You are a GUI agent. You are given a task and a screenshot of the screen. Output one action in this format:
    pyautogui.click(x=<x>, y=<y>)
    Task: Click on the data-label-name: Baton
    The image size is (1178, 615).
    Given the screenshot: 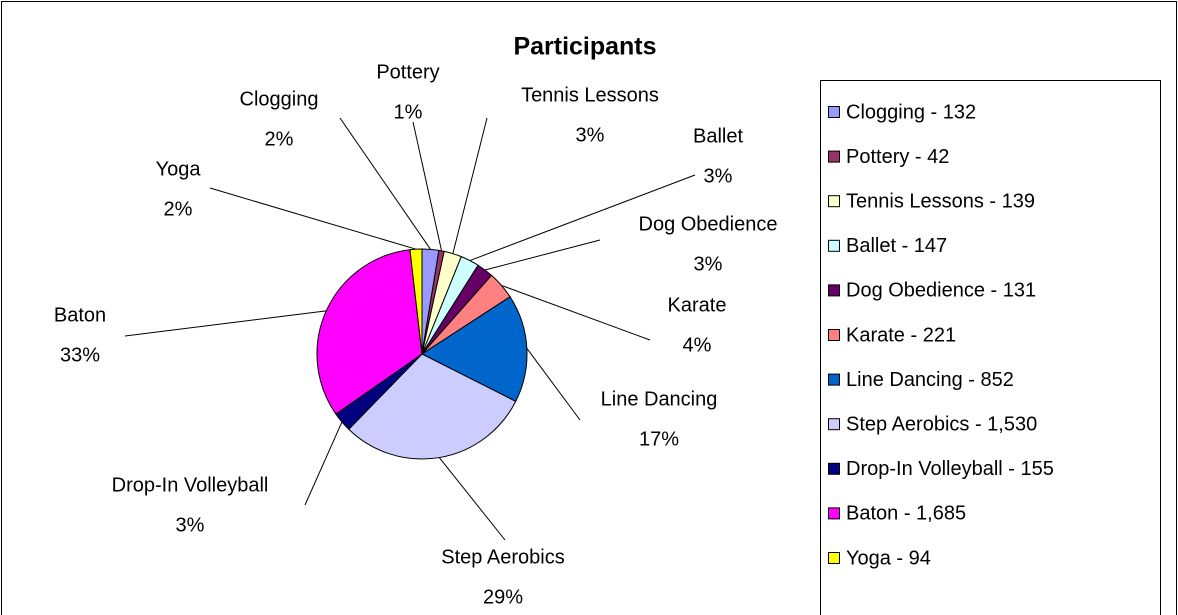 What is the action you would take?
    pyautogui.click(x=80, y=315)
    